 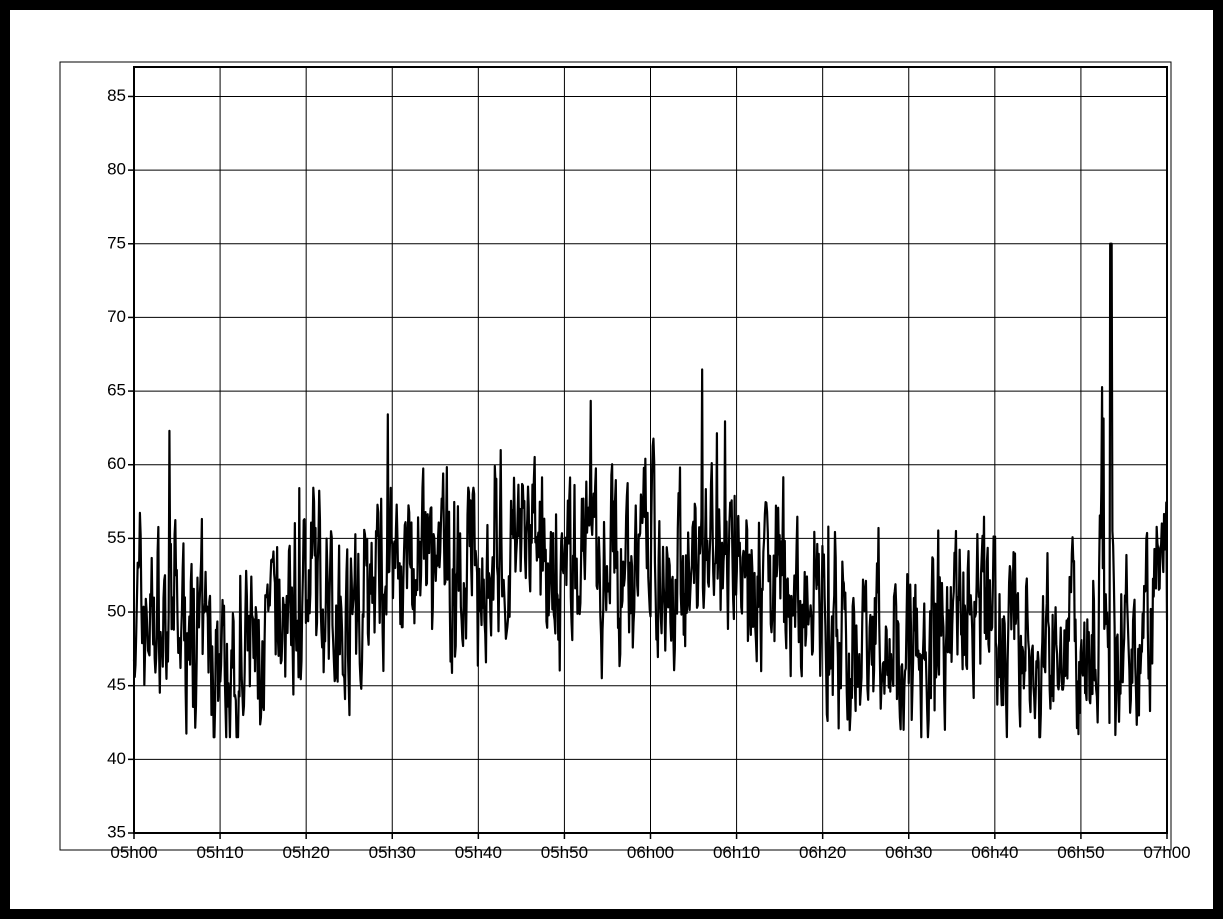 What do you see at coordinates (306, 852) in the screenshot?
I see `x-tick-label: 05h20` at bounding box center [306, 852].